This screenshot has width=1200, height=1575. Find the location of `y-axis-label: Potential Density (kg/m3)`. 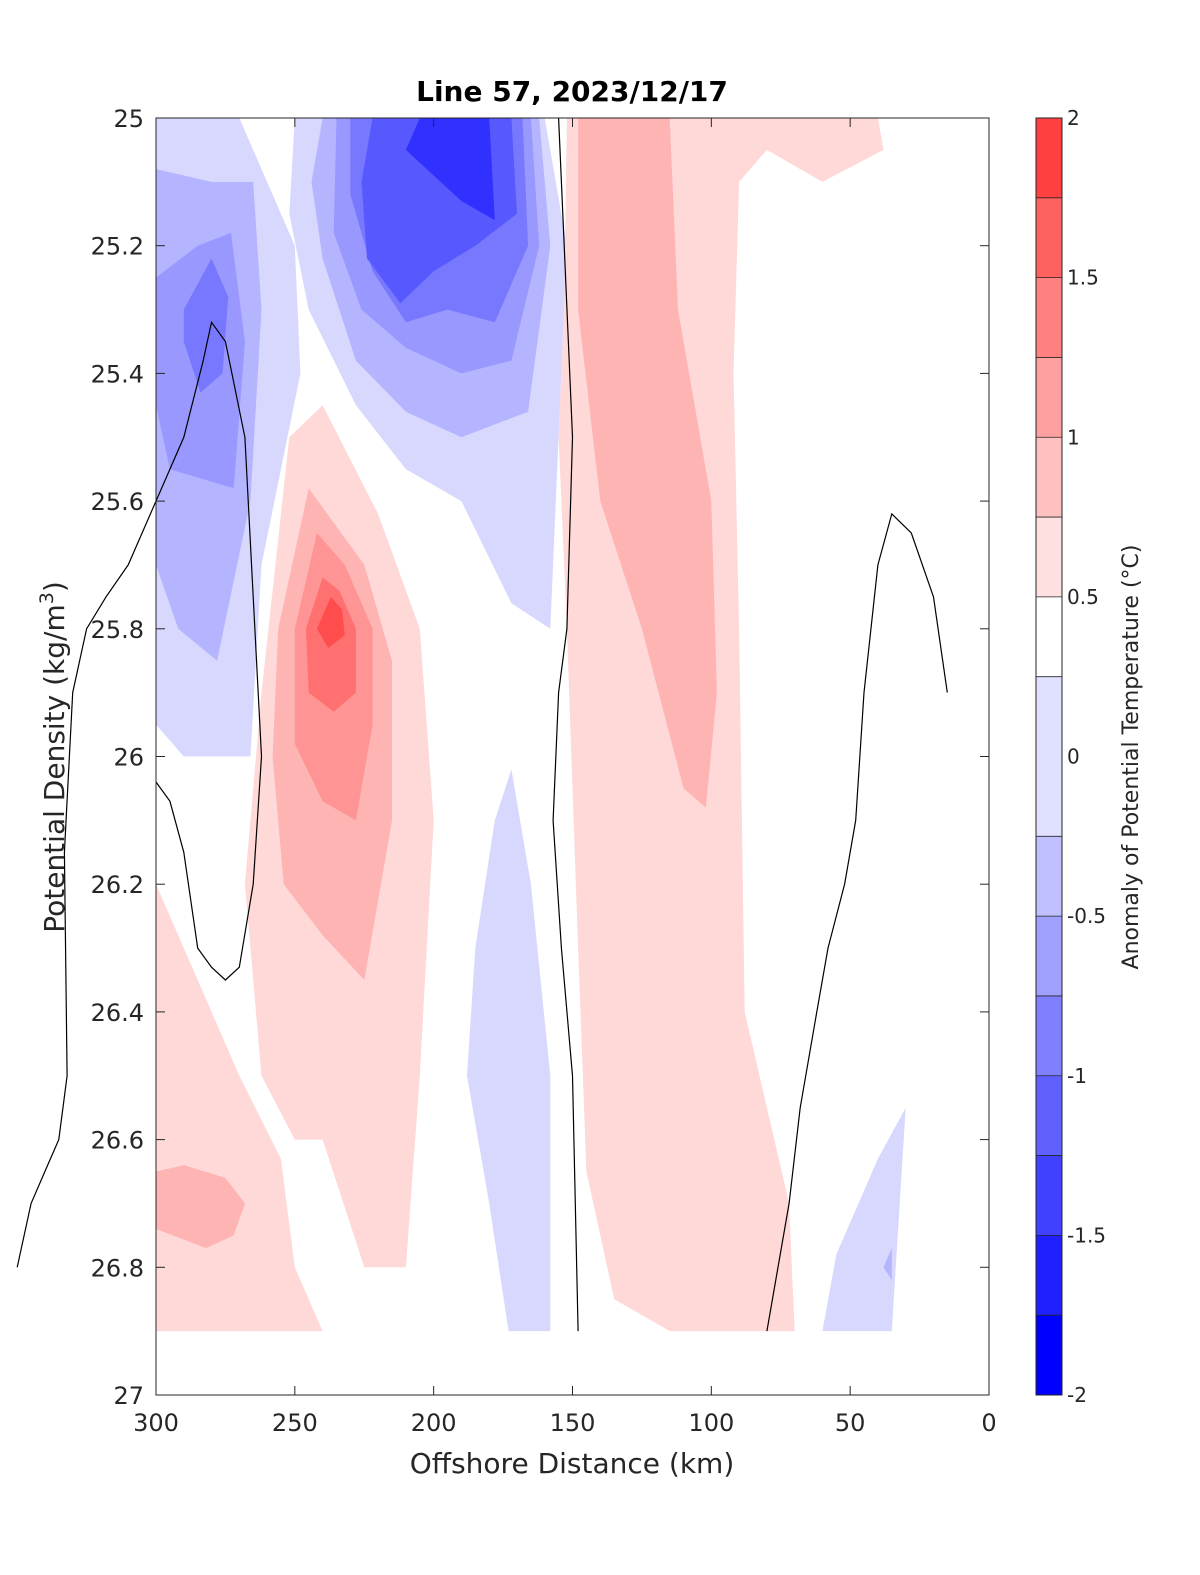

y-axis-label: Potential Density (kg/m3) is located at coordinates (53, 757).